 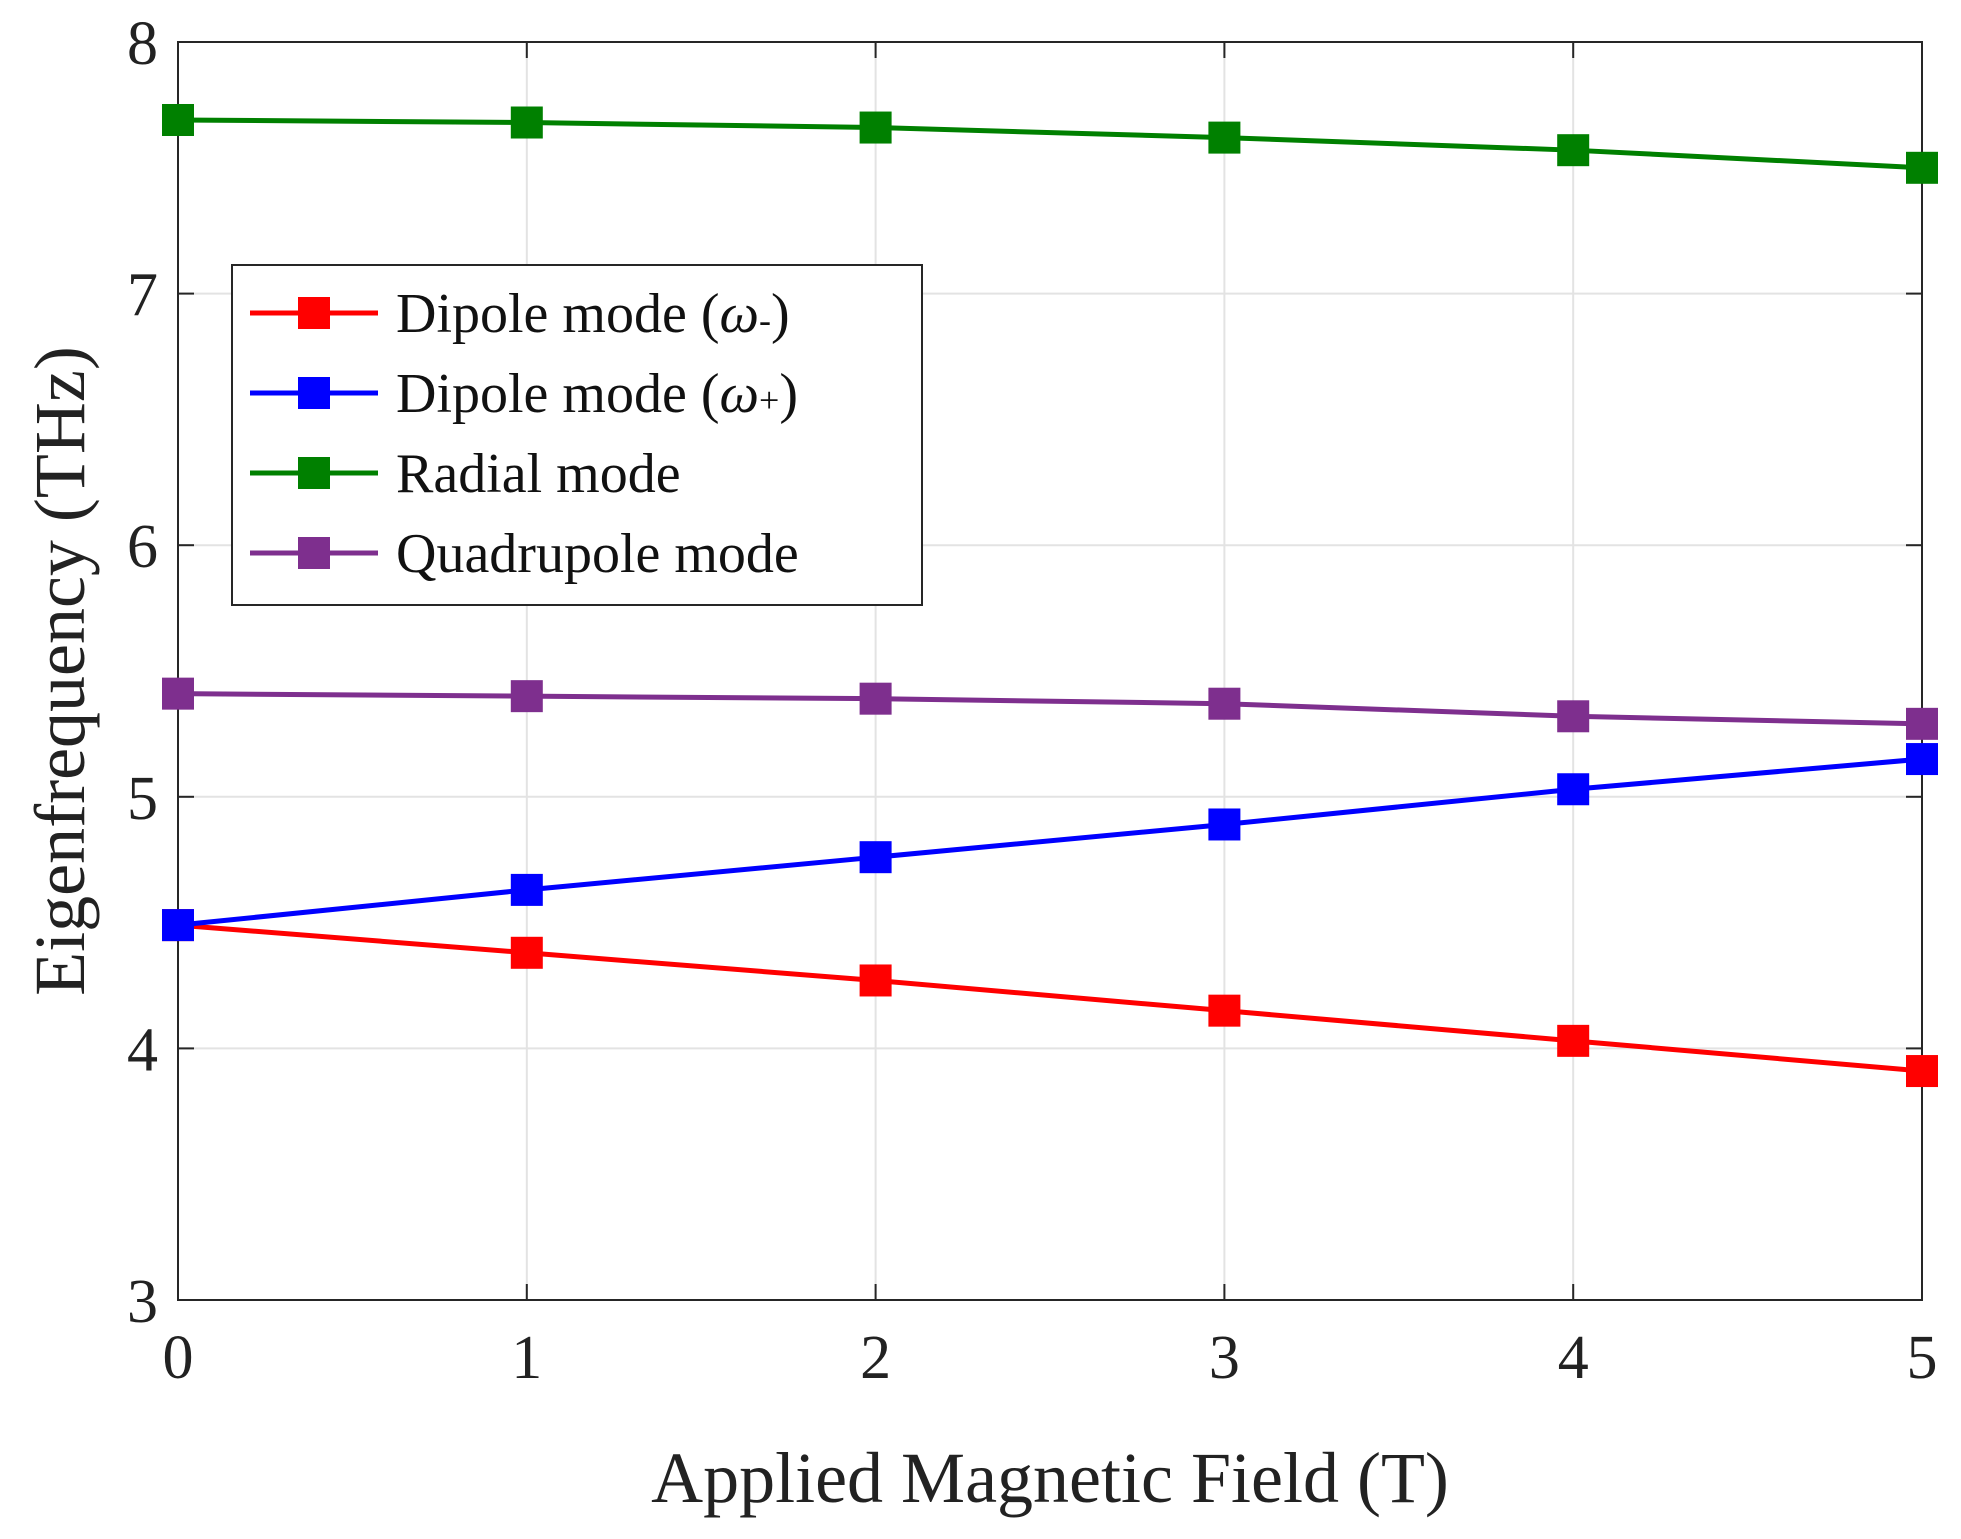 What do you see at coordinates (178, 1358) in the screenshot?
I see `x-tick-label: 0` at bounding box center [178, 1358].